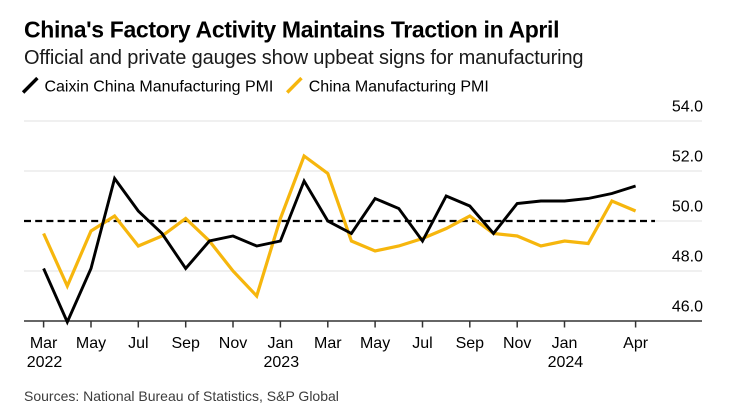 The image size is (736, 418). Describe the element at coordinates (687, 257) in the screenshot. I see `svg-text: 48.0` at that location.